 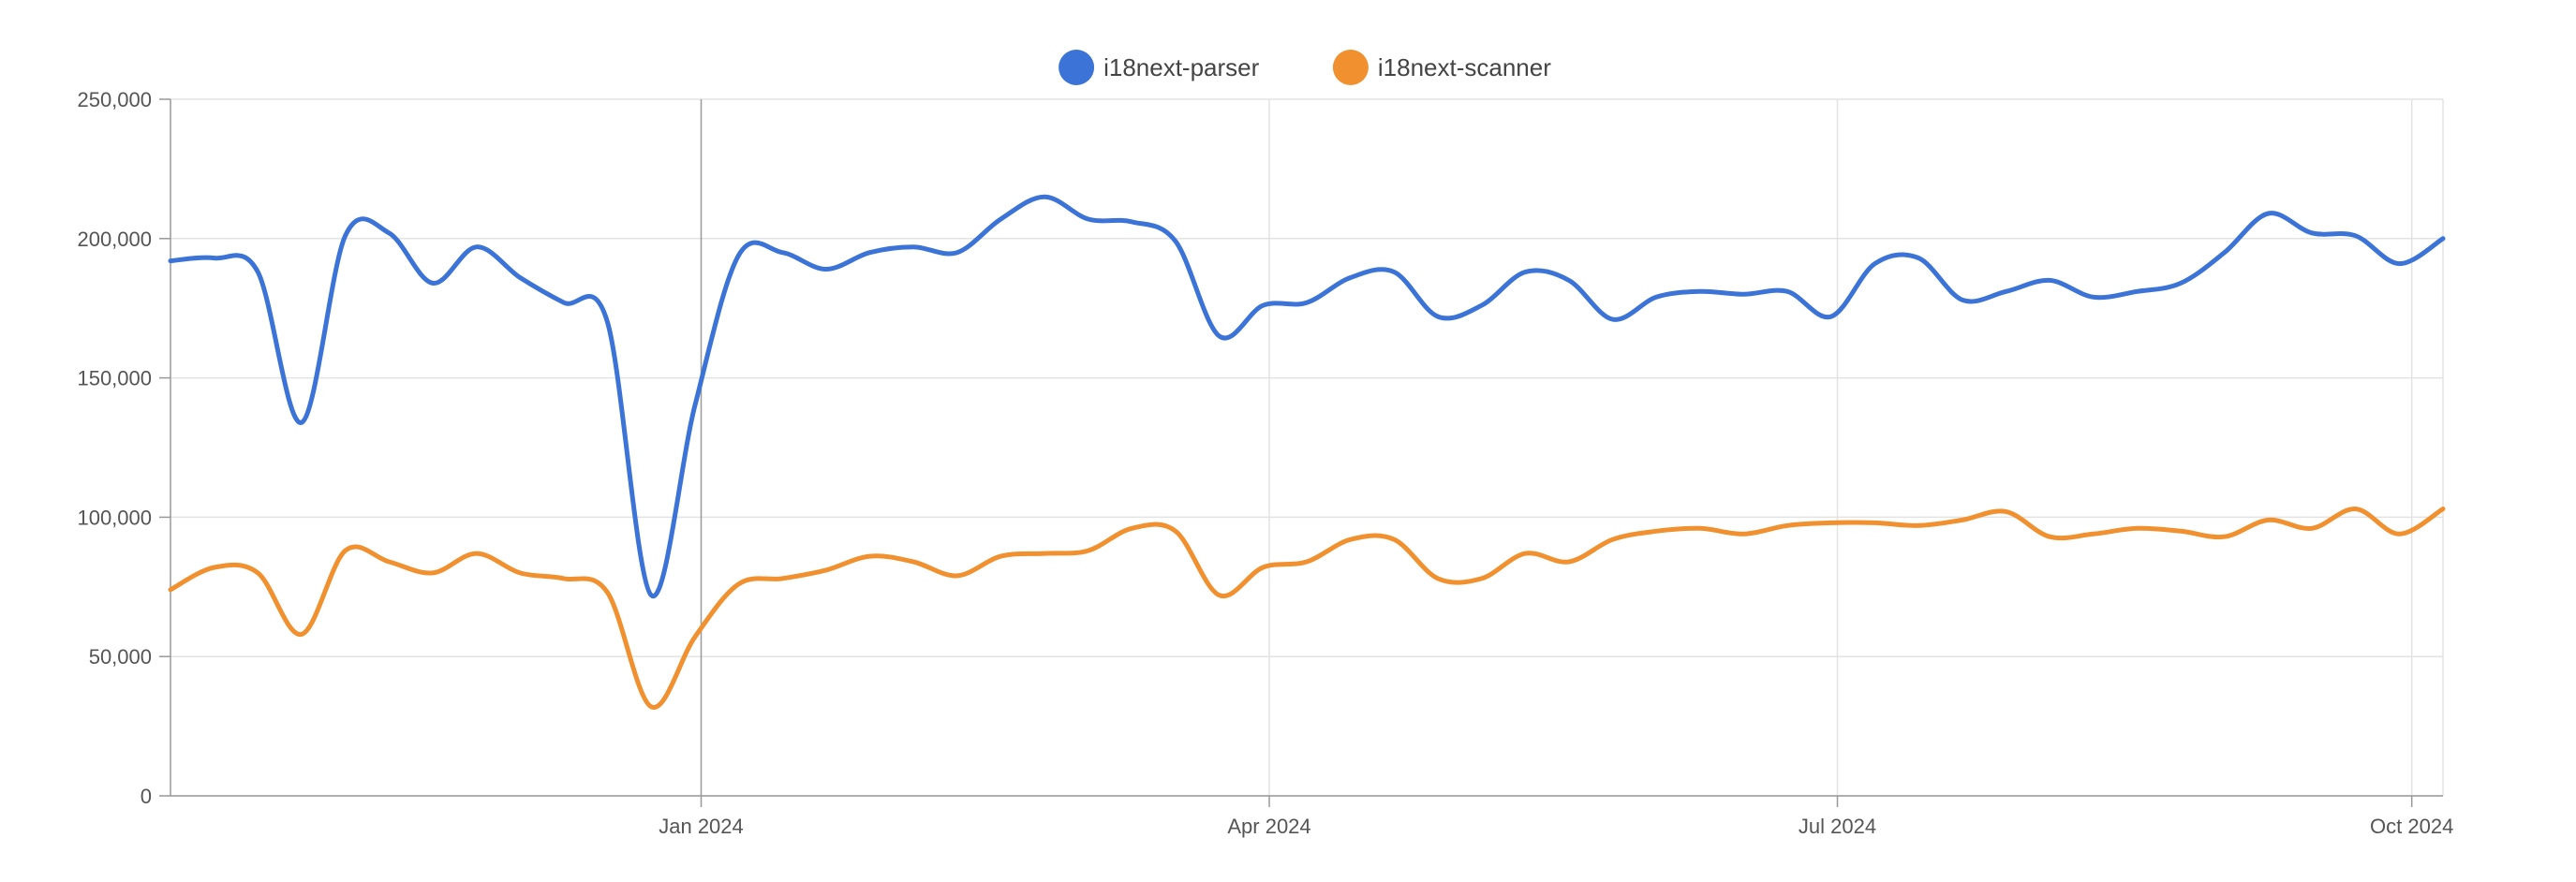 I want to click on legend-item-i18next-scanner: i18next-scanner, so click(x=1441, y=68).